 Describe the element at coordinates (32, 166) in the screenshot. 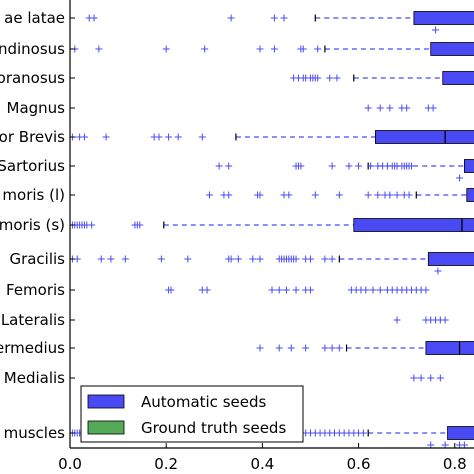

I see `y-tick-label-5: Sartorius` at that location.